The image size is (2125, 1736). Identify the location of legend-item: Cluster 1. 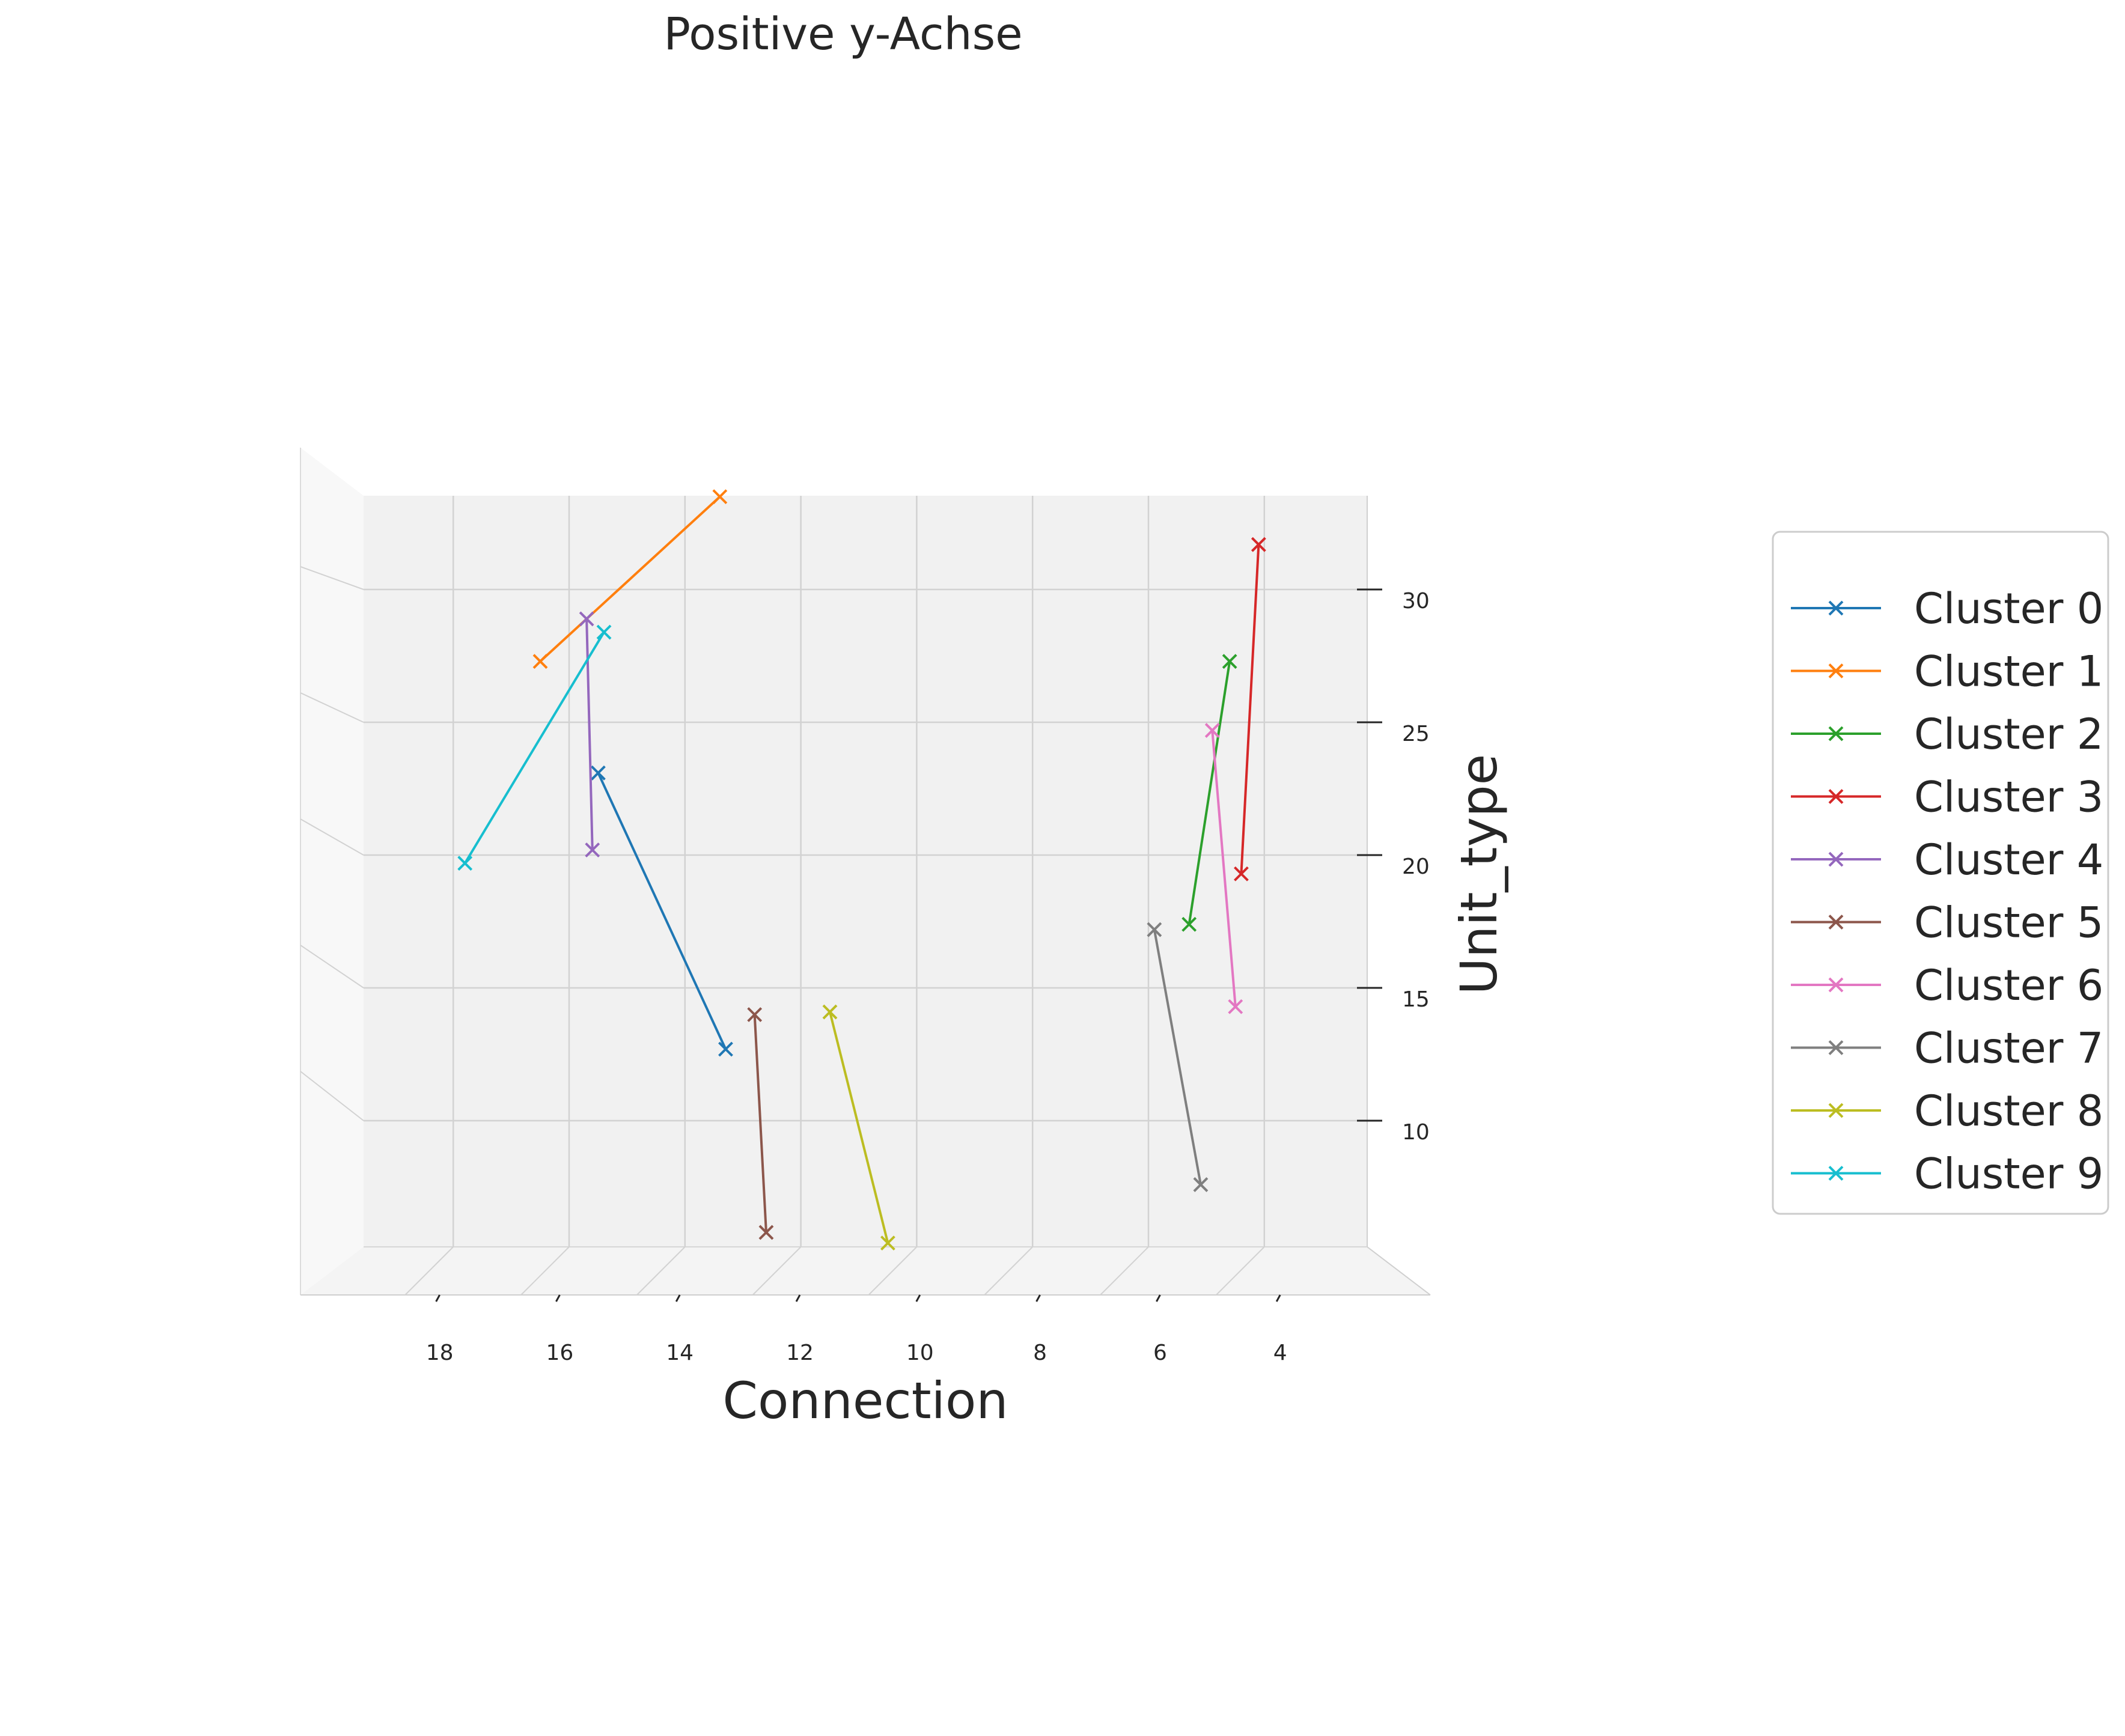
(1947, 671).